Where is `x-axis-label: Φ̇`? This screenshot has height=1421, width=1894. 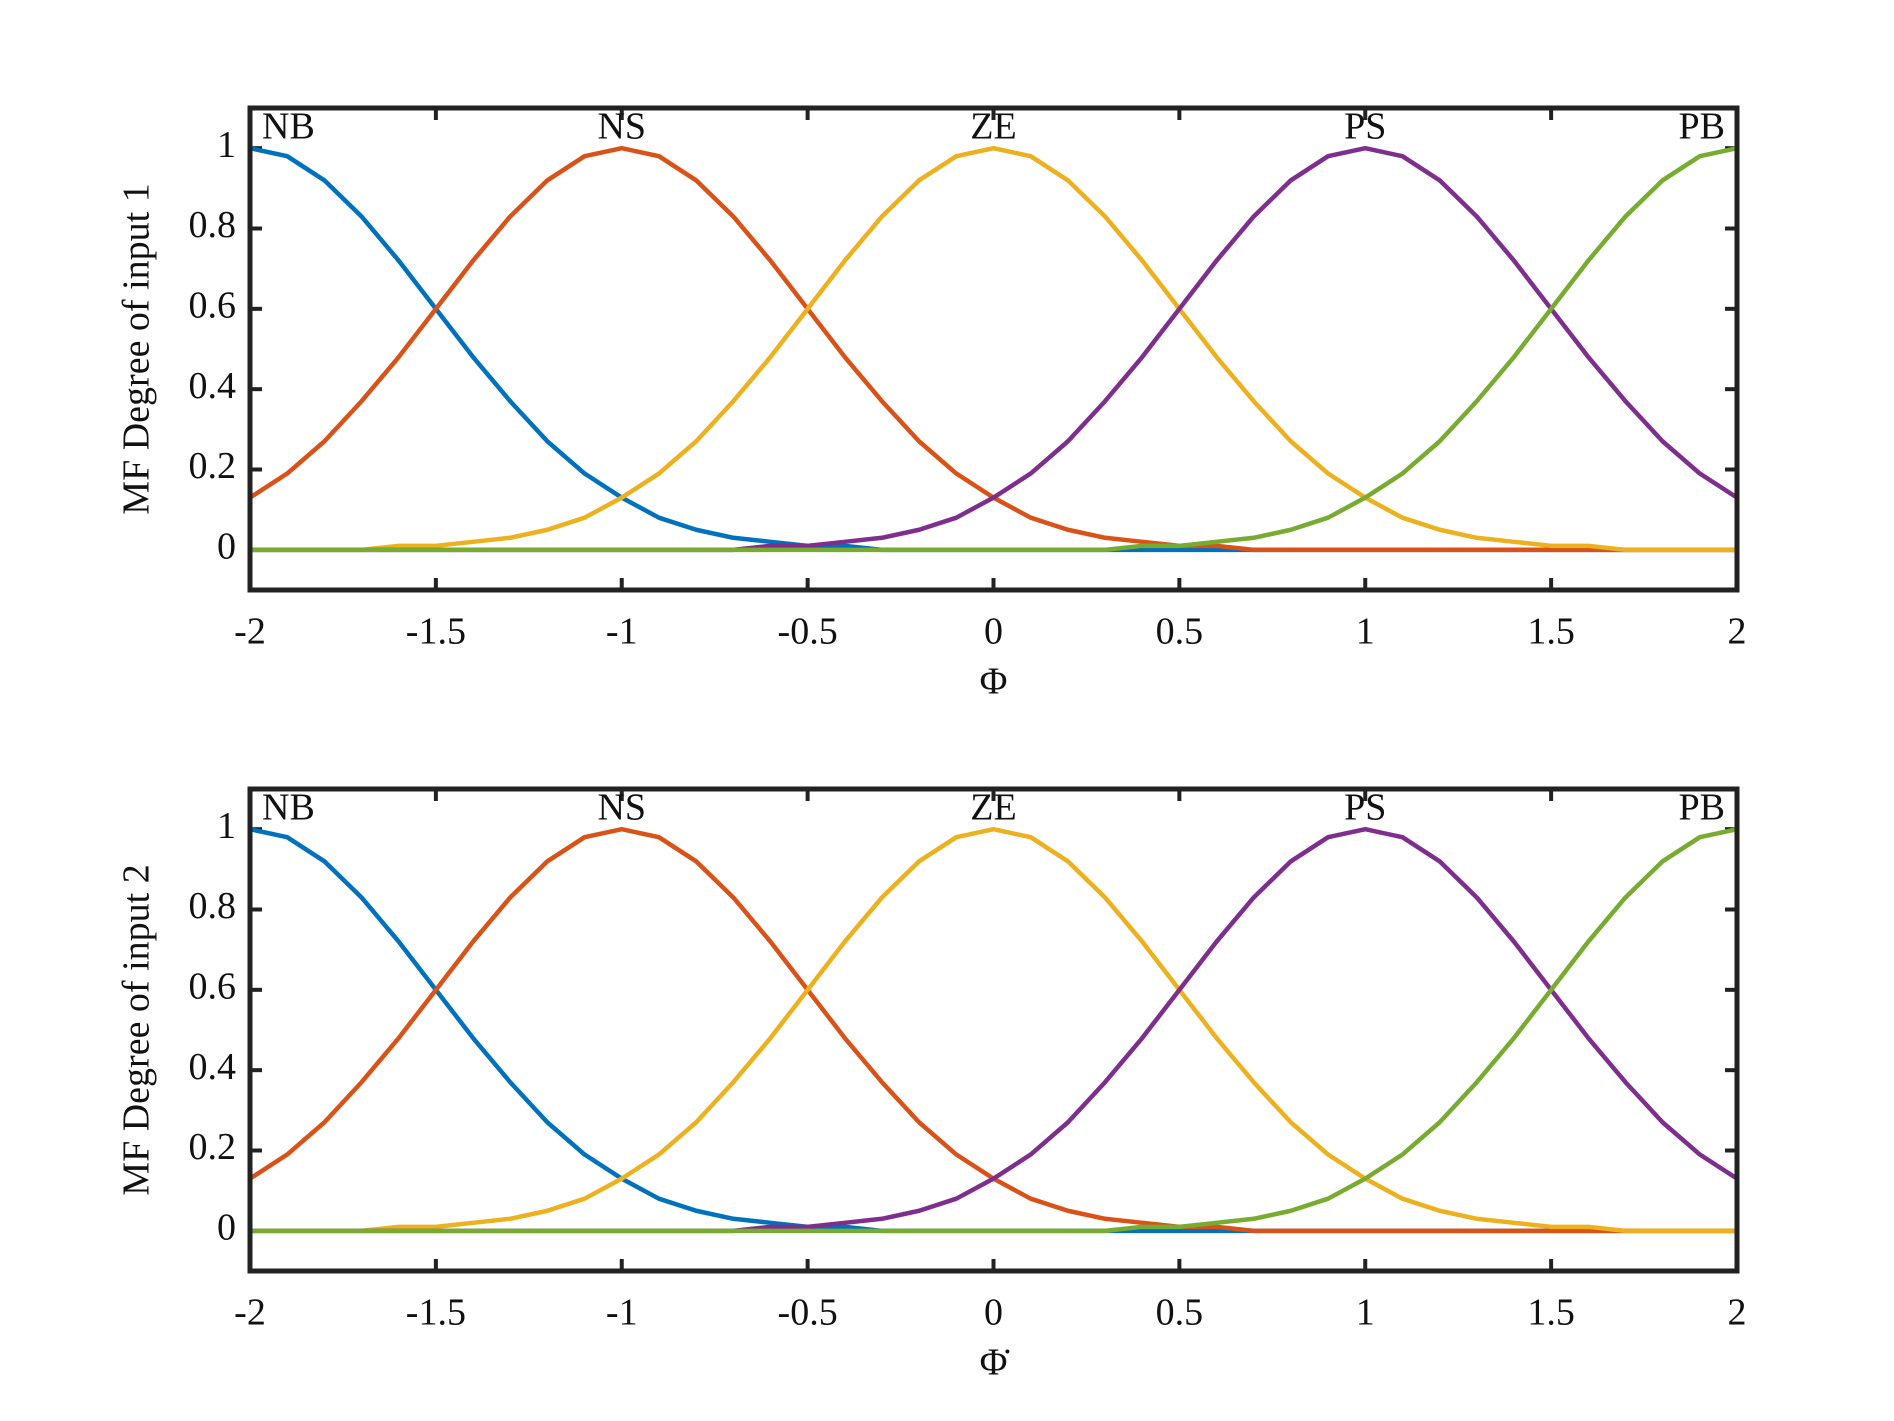
x-axis-label: Φ̇ is located at coordinates (995, 1363).